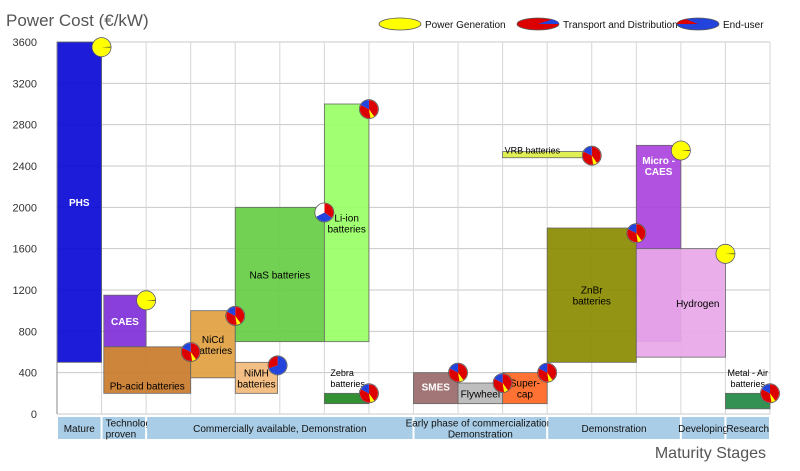 This screenshot has width=800, height=471. I want to click on bar-label-super-cap: cap, so click(525, 395).